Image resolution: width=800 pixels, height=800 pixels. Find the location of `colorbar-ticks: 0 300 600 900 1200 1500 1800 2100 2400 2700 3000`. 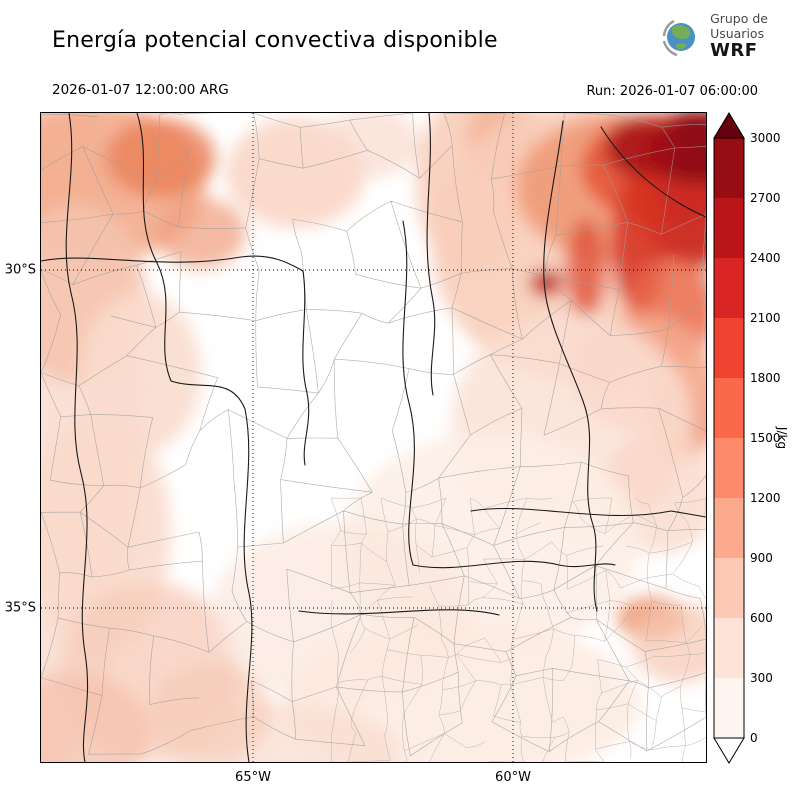

colorbar-ticks: 0 300 600 900 1200 1500 1800 2100 2400 2700 3000 is located at coordinates (770, 400).